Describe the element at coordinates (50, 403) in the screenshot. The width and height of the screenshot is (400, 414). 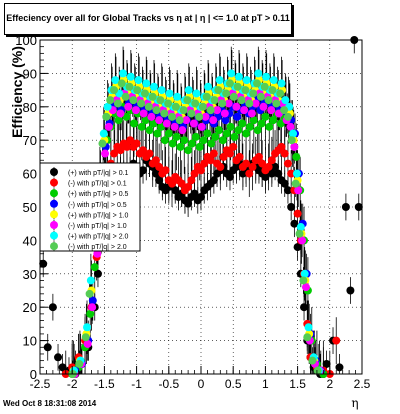
I see `timestamp-footer: Wed Oct 8 18:31:08 2014` at that location.